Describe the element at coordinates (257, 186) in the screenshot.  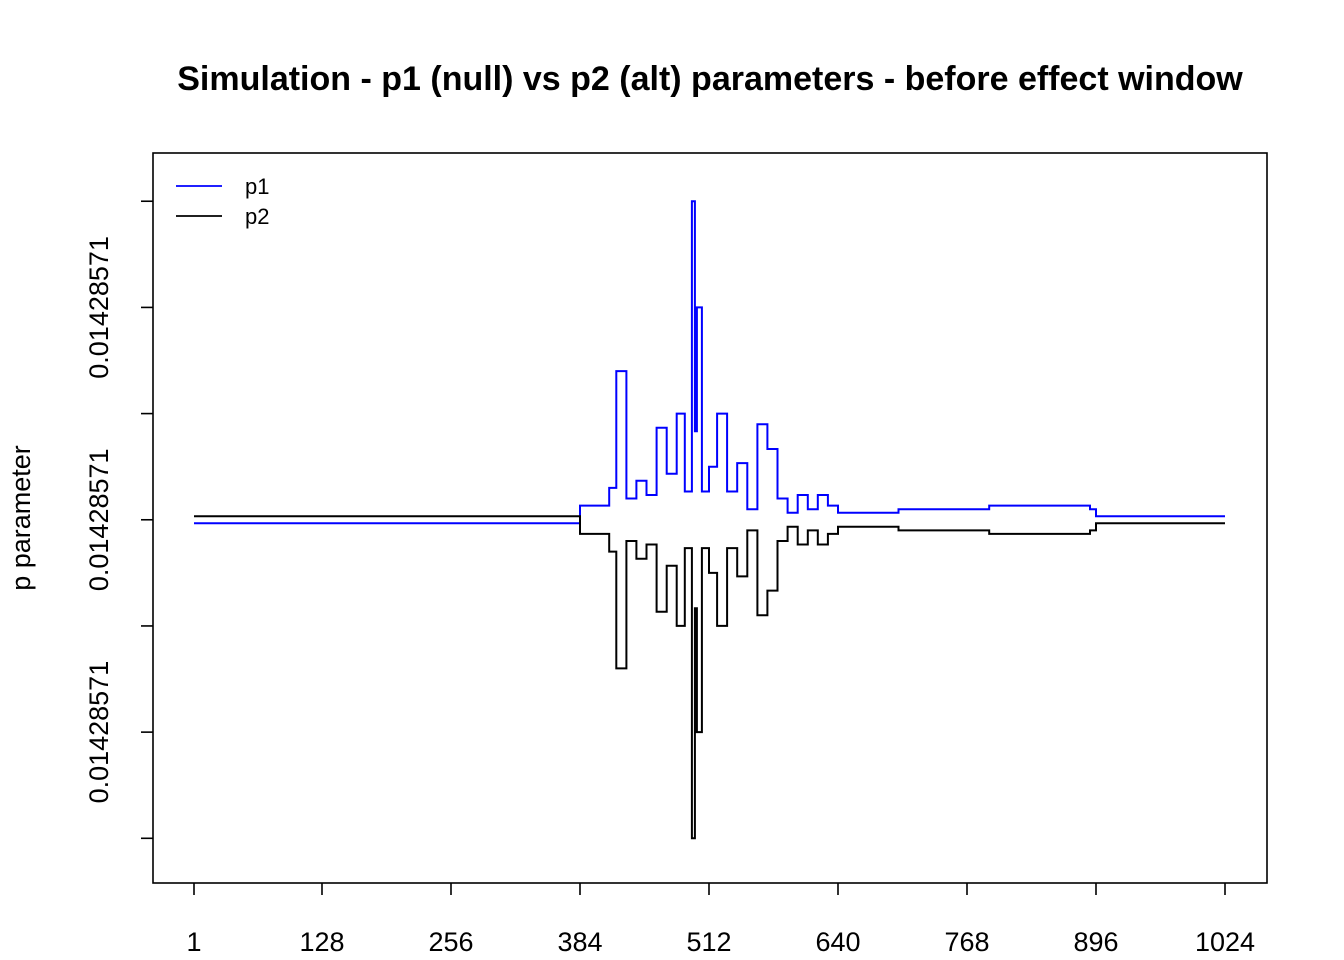
I see `legend-label-p1: p1` at that location.